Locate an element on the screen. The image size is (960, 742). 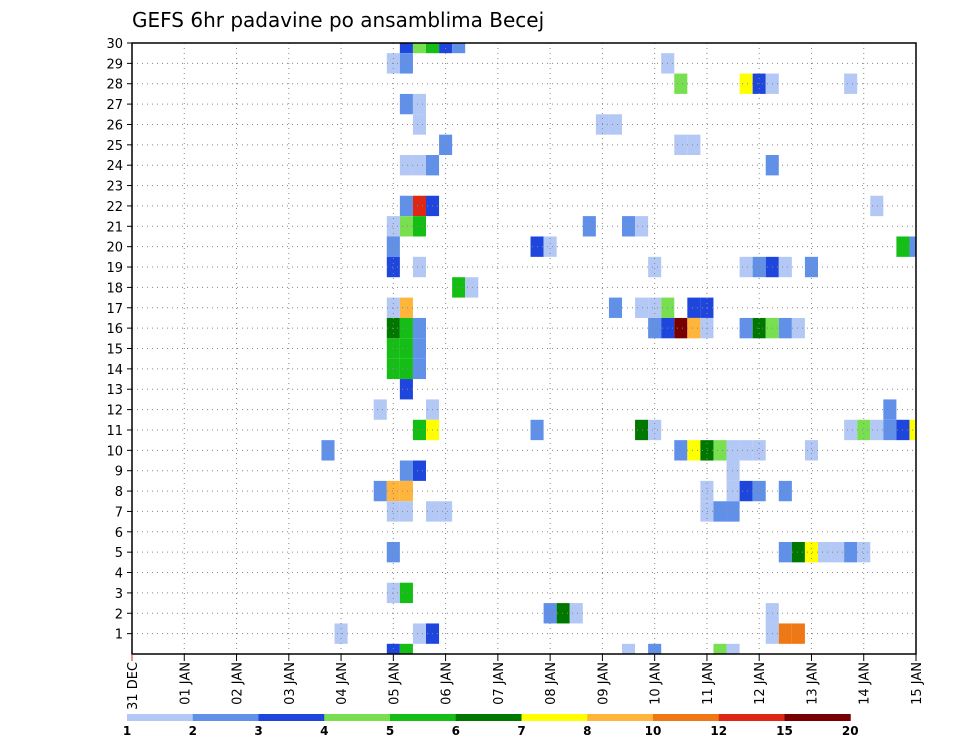
y-tick-label: 14 is located at coordinates (114, 370).